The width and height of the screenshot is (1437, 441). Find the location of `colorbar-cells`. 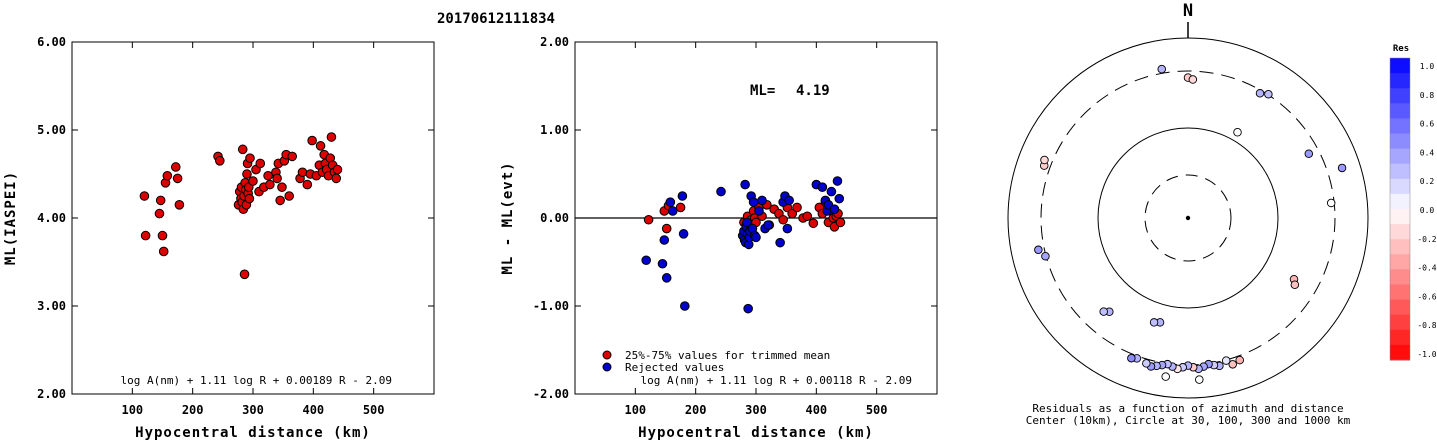

colorbar-cells is located at coordinates (1400, 209).